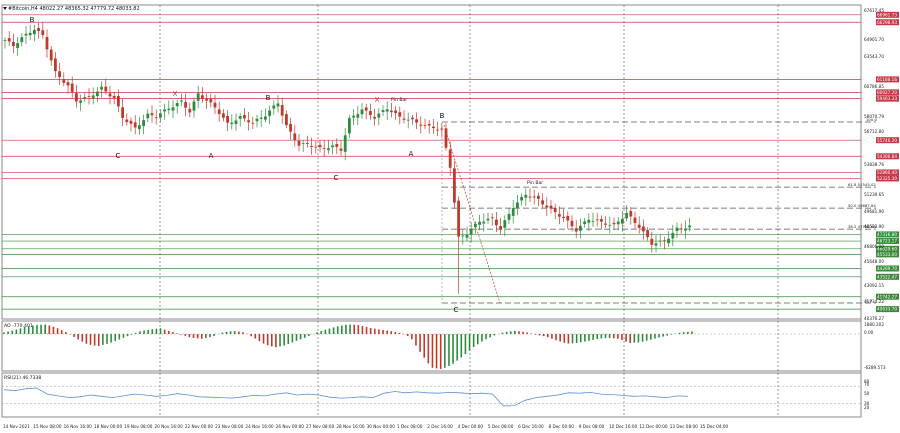 The image size is (900, 433). I want to click on level-tag-label: 52860.40, so click(887, 172).